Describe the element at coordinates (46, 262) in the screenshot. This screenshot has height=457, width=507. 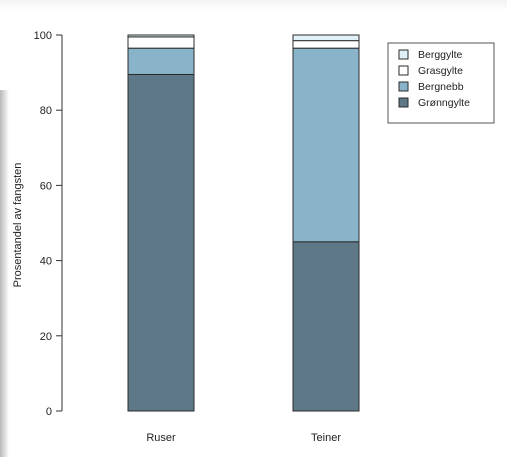
I see `y-tick-label: 40` at that location.